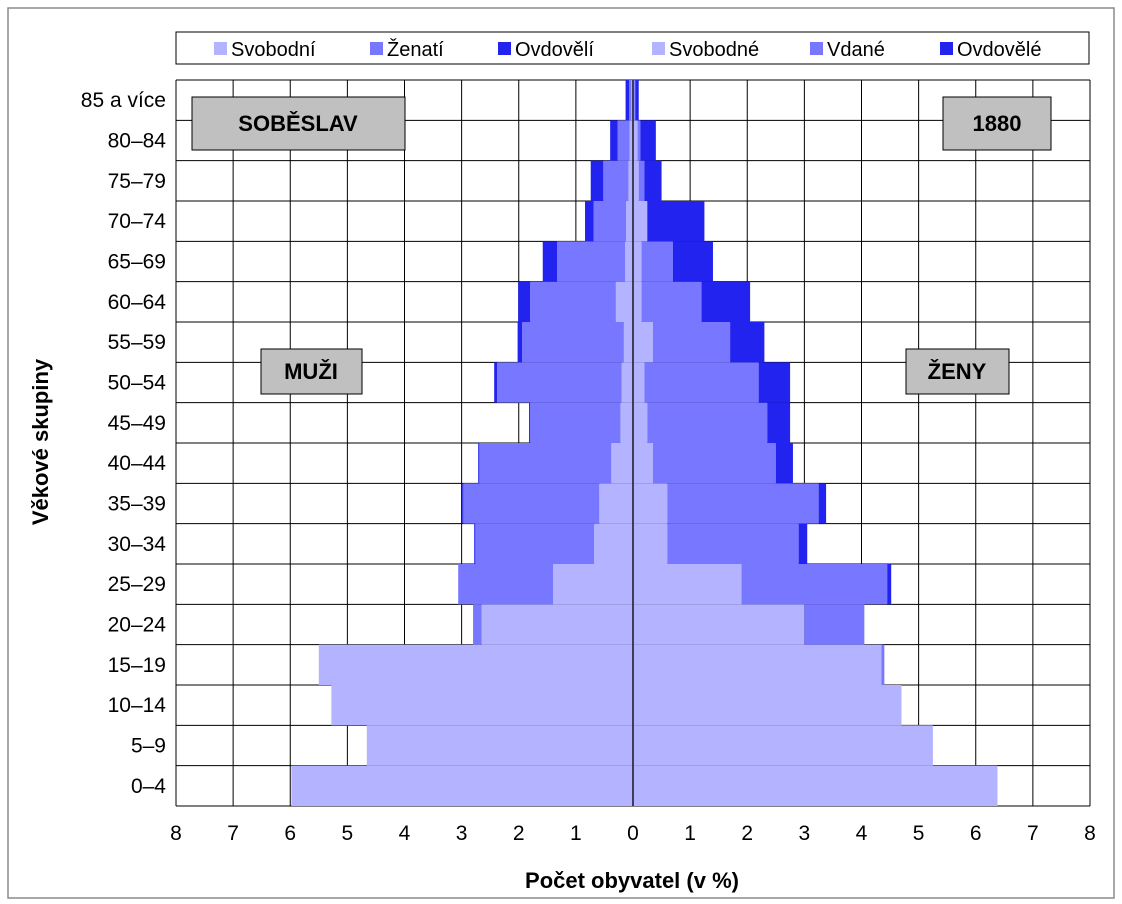  I want to click on y-tick-label: 25–29, so click(137, 584).